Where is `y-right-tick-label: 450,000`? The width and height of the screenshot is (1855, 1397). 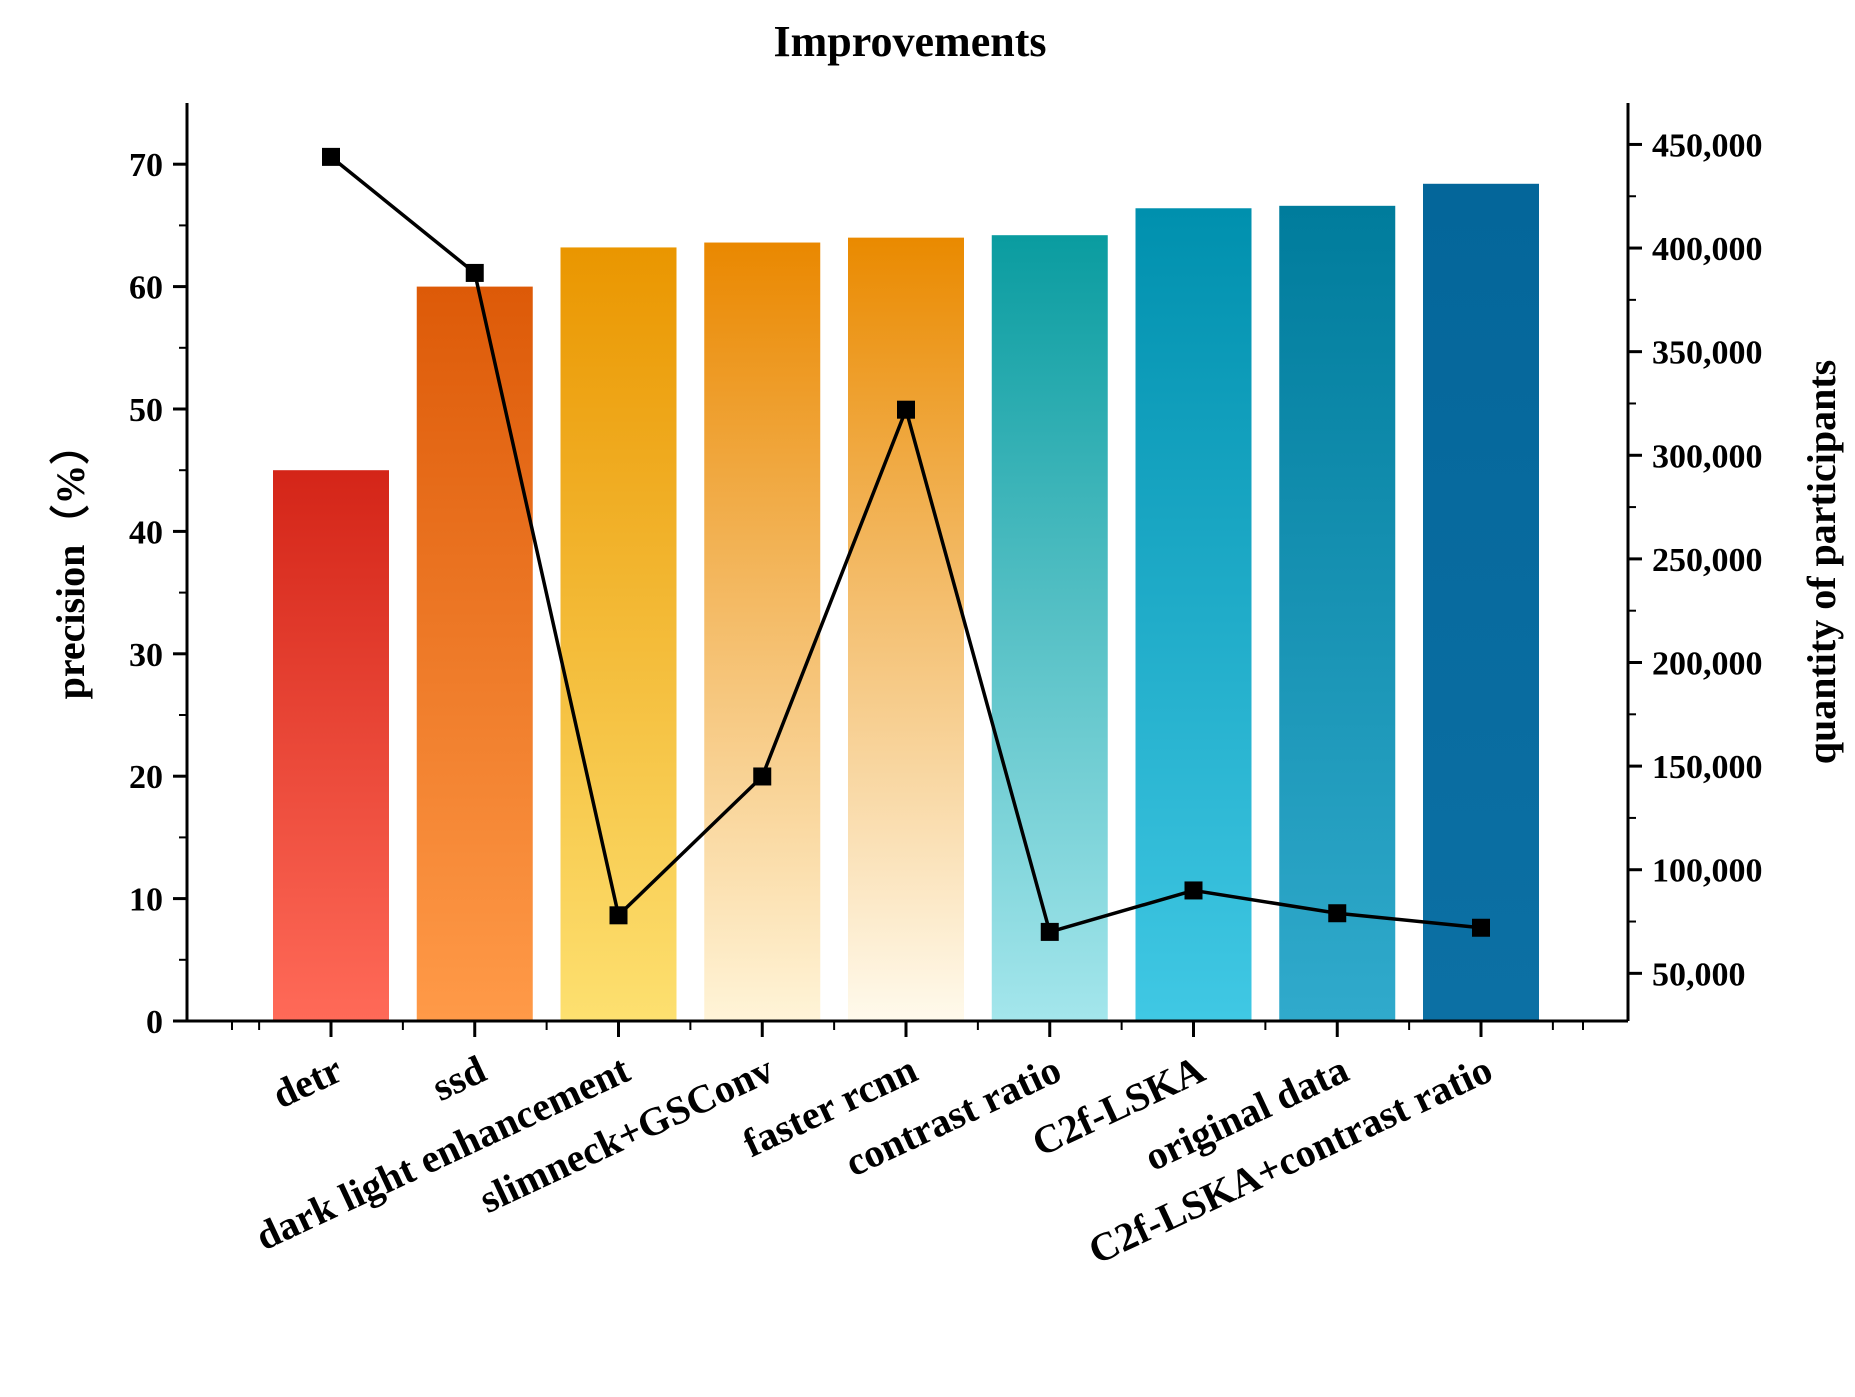 y-right-tick-label: 450,000 is located at coordinates (1707, 145).